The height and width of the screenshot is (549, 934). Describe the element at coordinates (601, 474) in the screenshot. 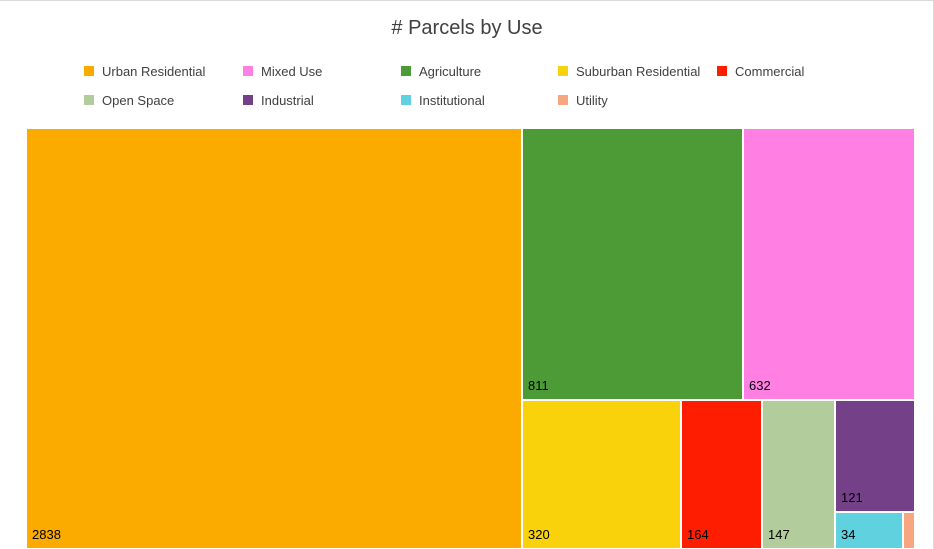

I see `tile-suburban-residential` at that location.